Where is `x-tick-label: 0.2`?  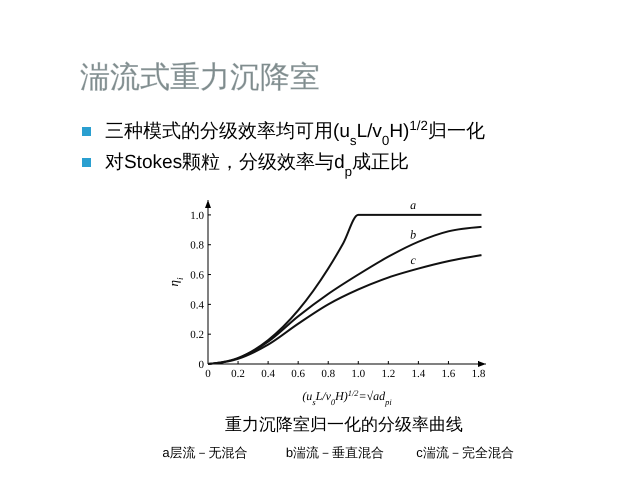
x-tick-label: 0.2 is located at coordinates (238, 374).